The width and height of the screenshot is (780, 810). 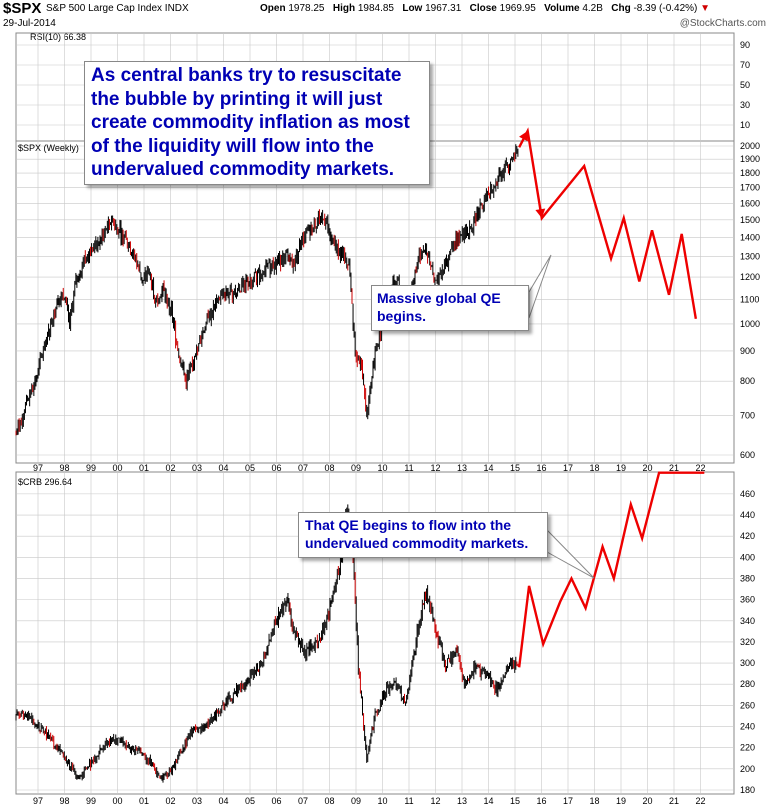 I want to click on crb-x-tick-label: 05, so click(x=250, y=801).